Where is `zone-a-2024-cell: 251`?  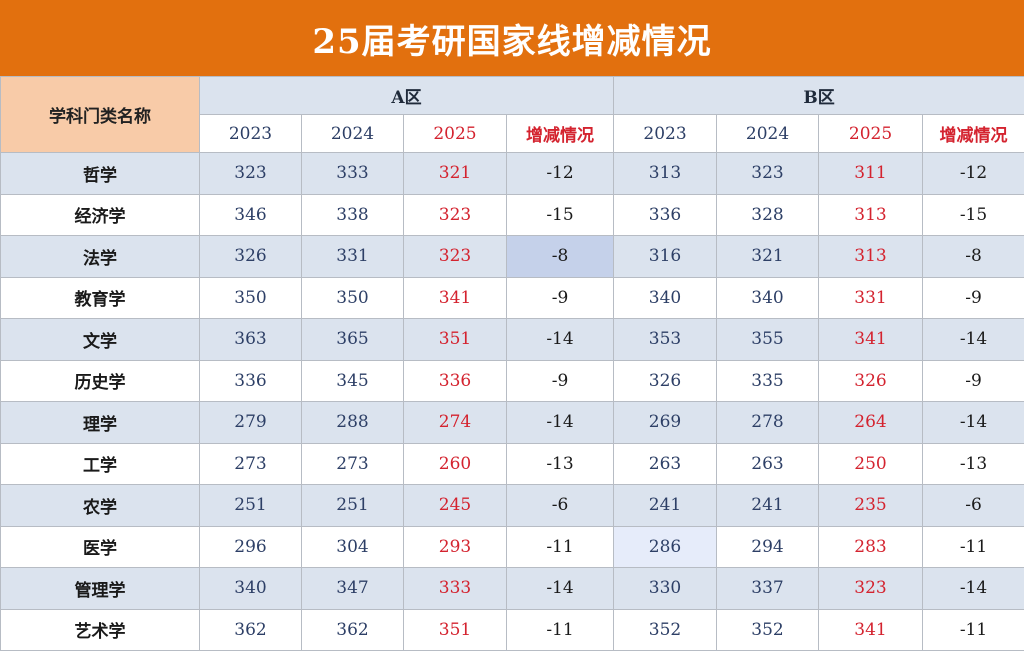 zone-a-2024-cell: 251 is located at coordinates (352, 505).